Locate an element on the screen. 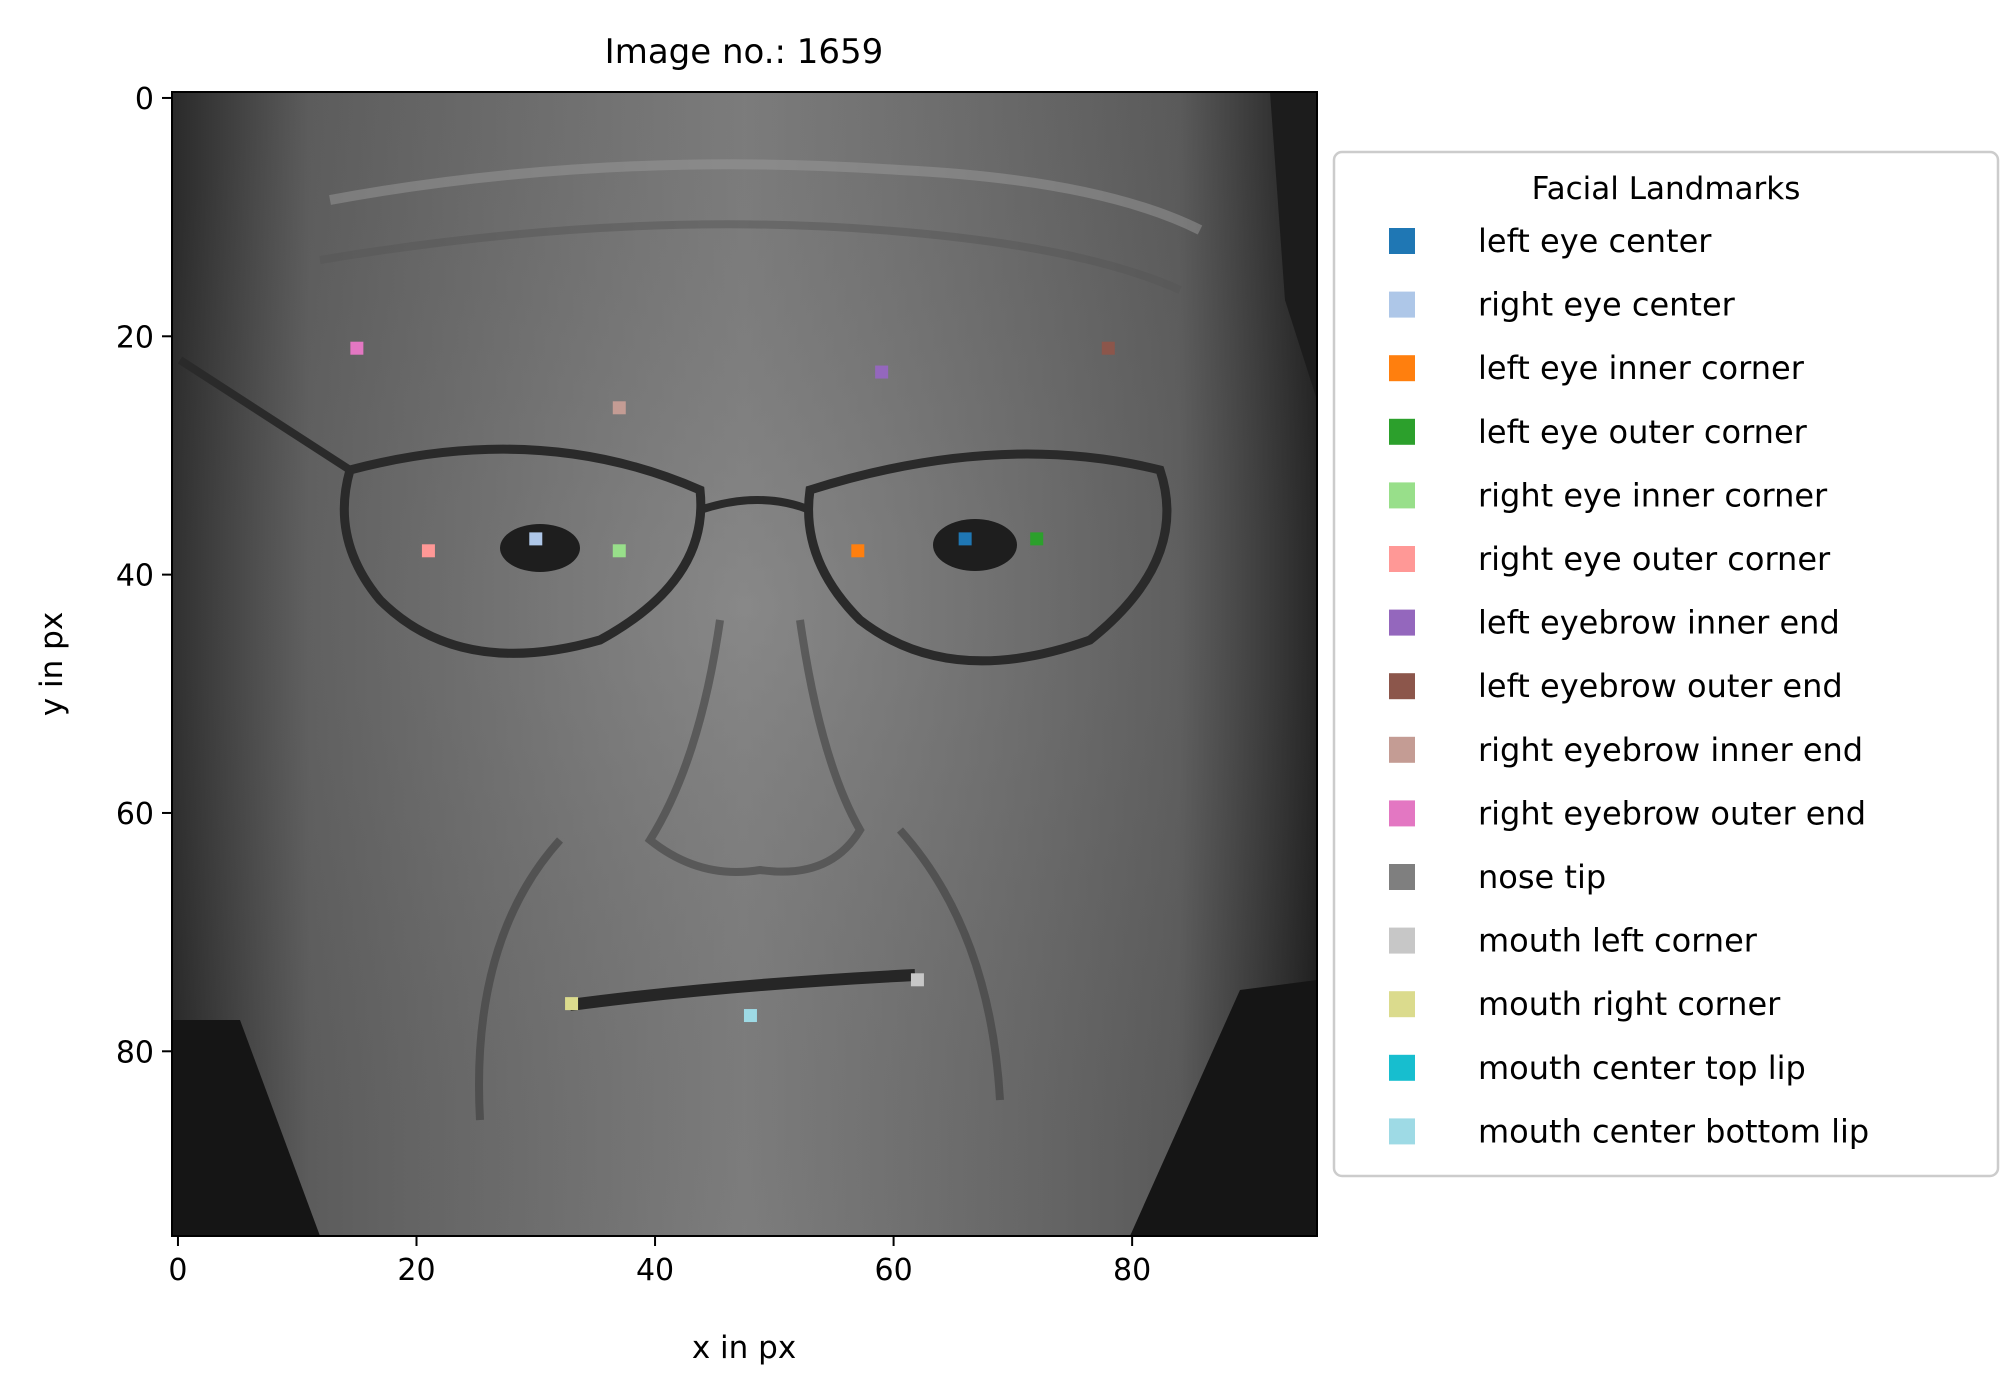 The height and width of the screenshot is (1385, 2012). marker-left-eye-inner-corner is located at coordinates (858, 551).